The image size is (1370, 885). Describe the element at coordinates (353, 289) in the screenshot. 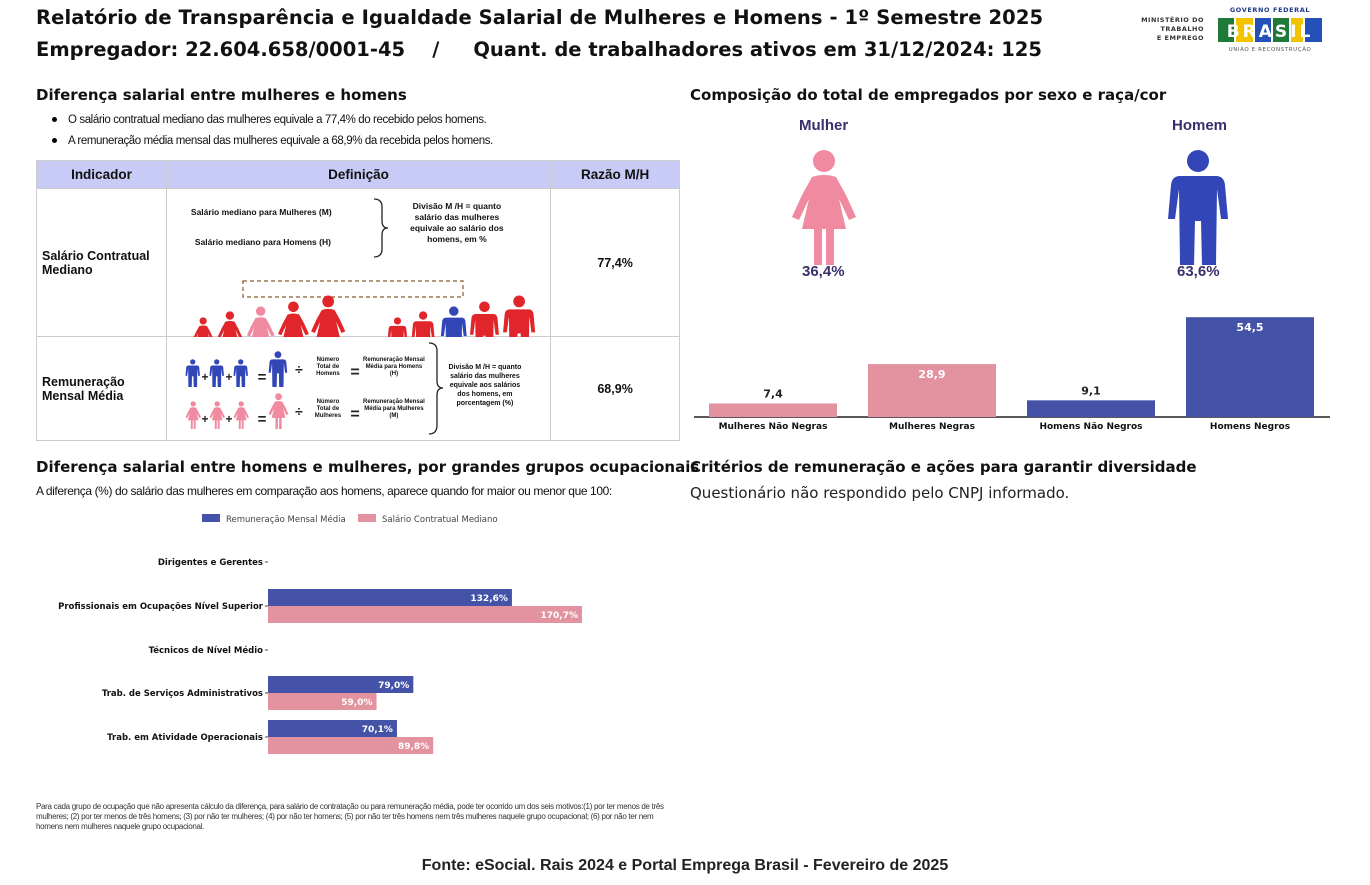

I see `median-highlight-box` at that location.